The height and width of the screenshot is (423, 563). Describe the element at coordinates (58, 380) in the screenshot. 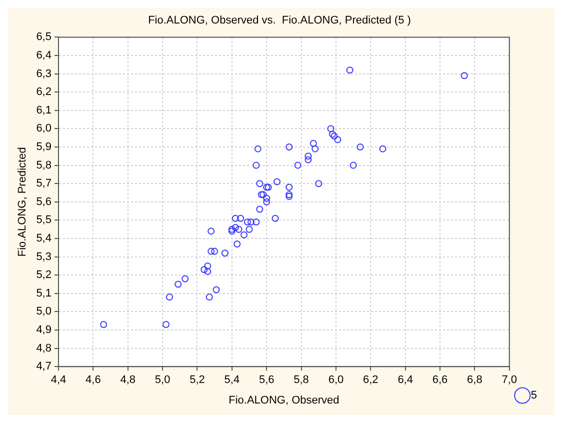

I see `x-tick-label: 4,4` at that location.